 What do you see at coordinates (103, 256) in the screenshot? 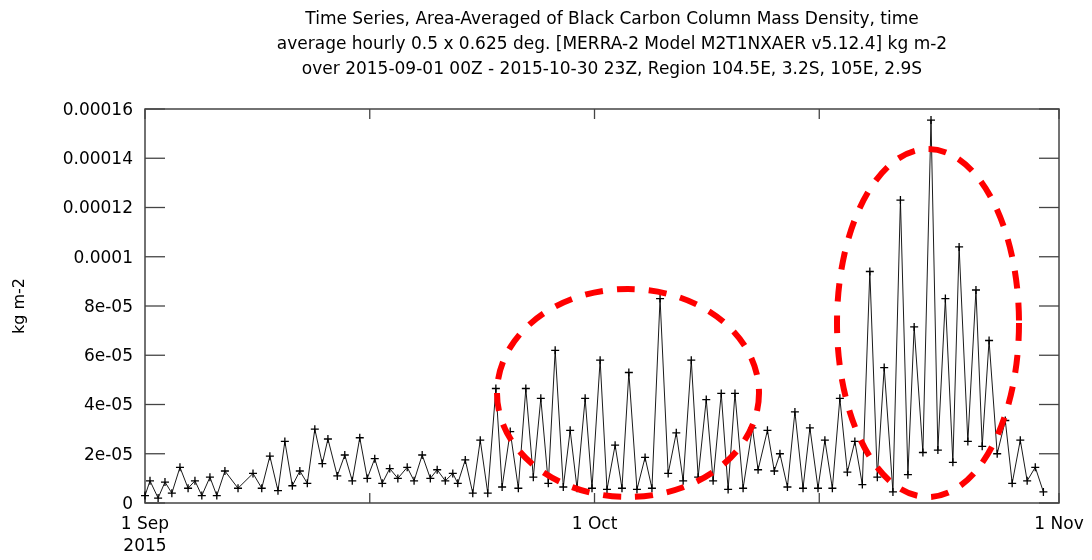
I see `y-tick-label: 0.0001` at bounding box center [103, 256].